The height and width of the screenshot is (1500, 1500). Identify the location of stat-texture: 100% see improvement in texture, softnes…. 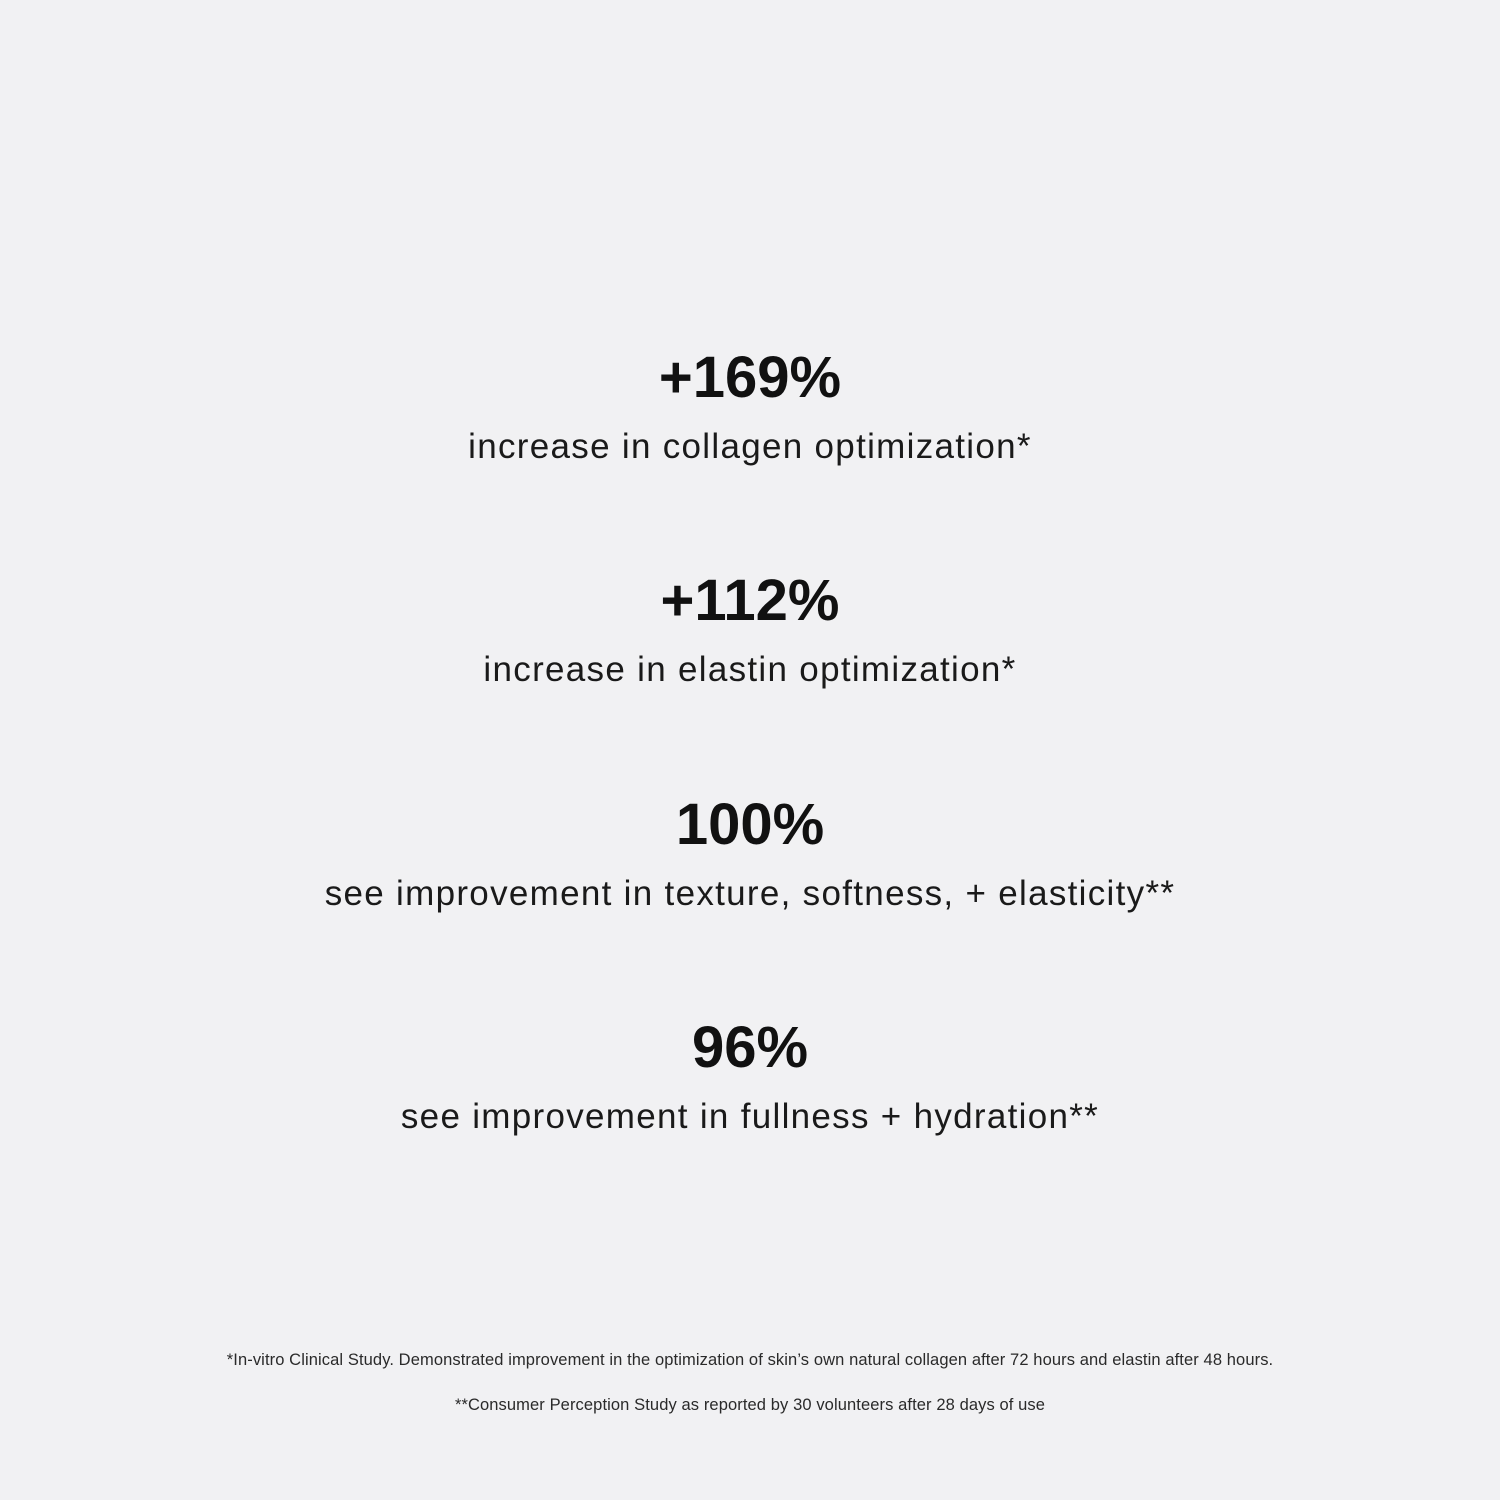
(750, 855).